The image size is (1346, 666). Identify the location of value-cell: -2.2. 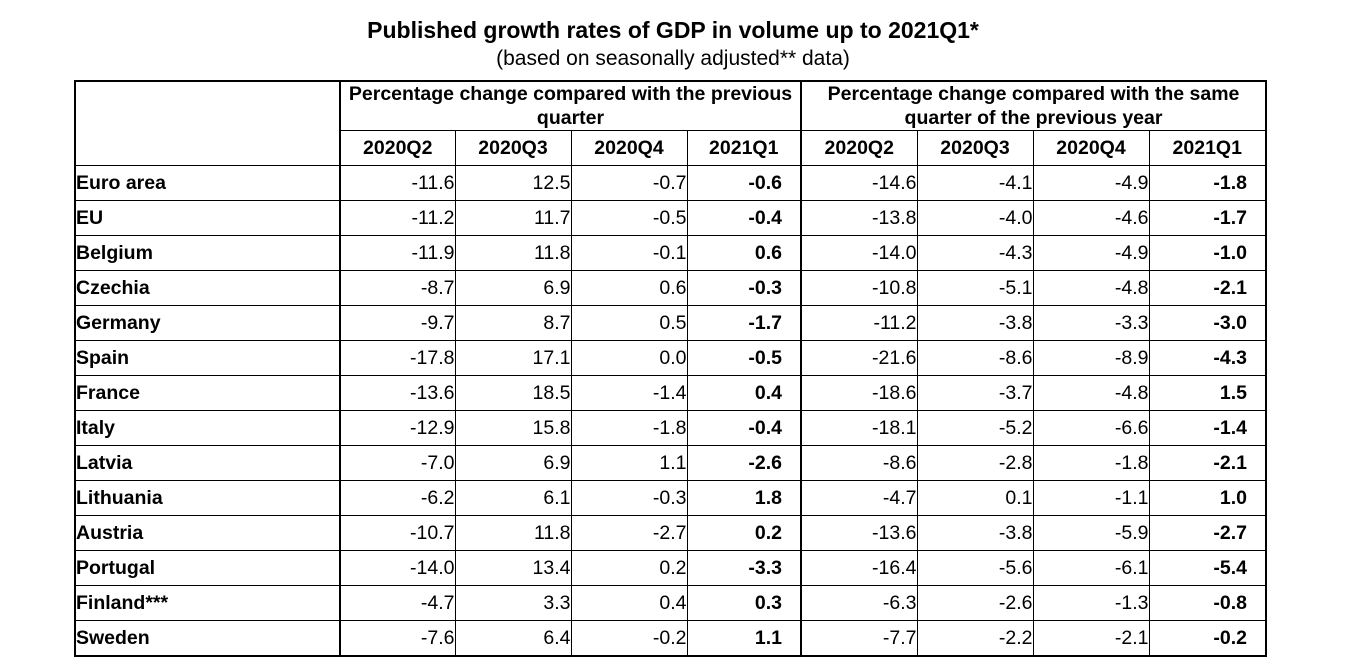
(974, 638).